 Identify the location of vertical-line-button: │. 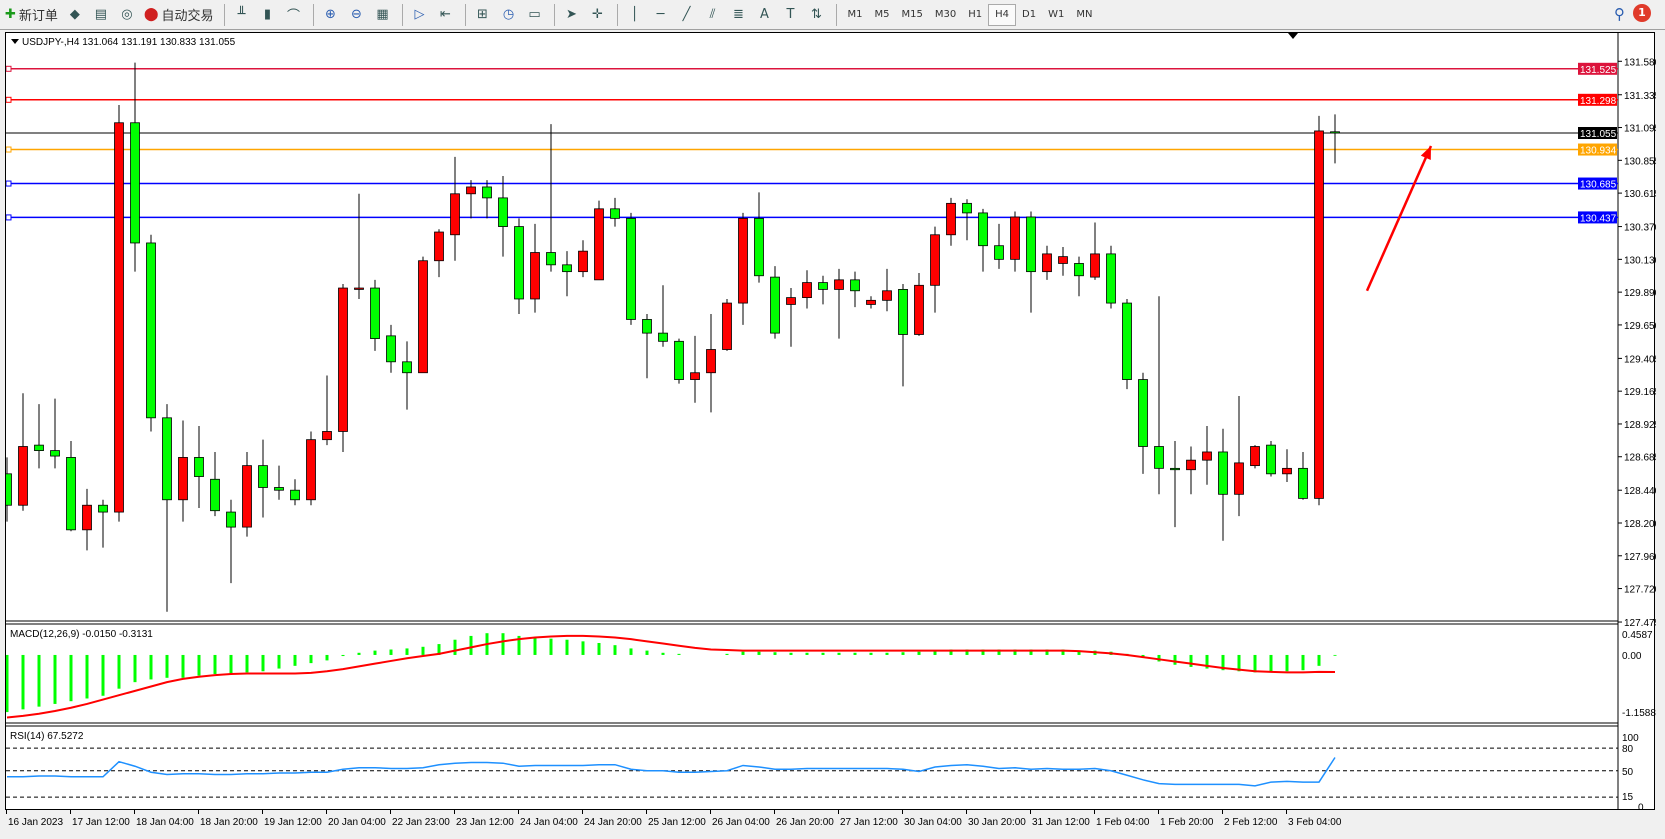
(635, 15).